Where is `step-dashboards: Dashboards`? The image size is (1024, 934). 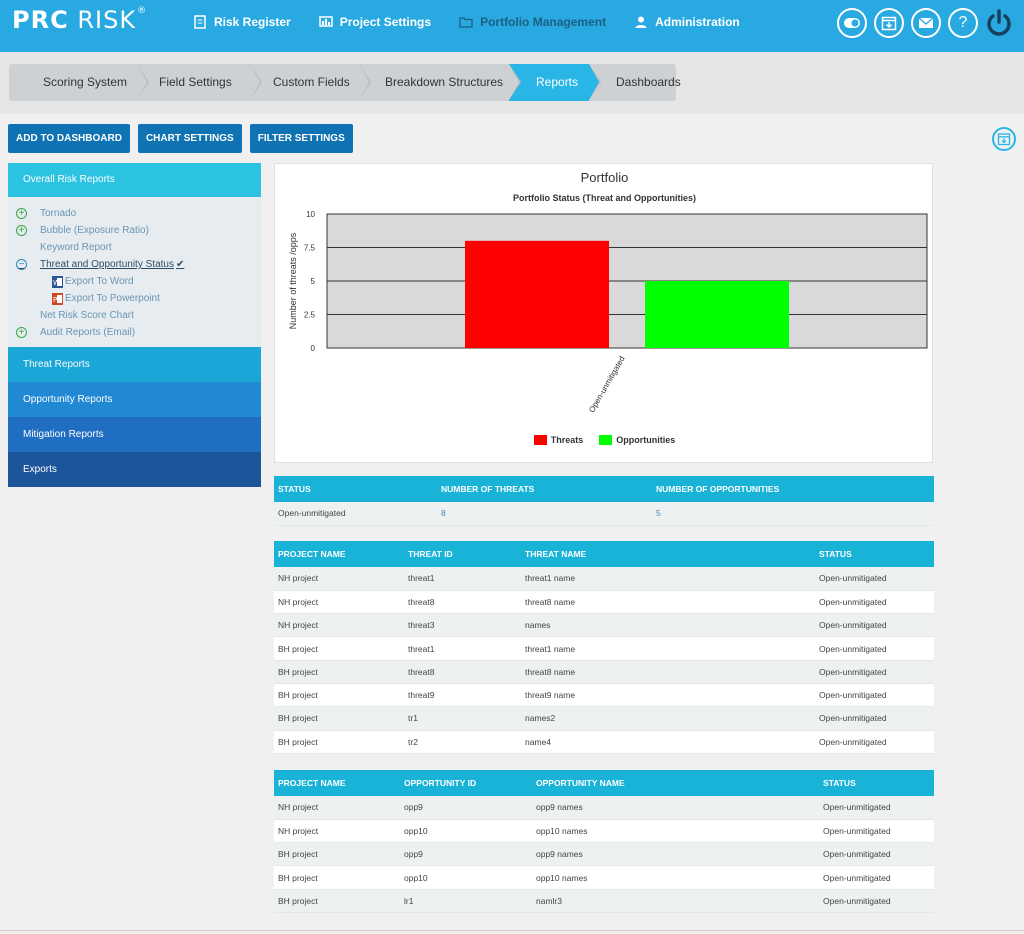
step-dashboards: Dashboards is located at coordinates (635, 82).